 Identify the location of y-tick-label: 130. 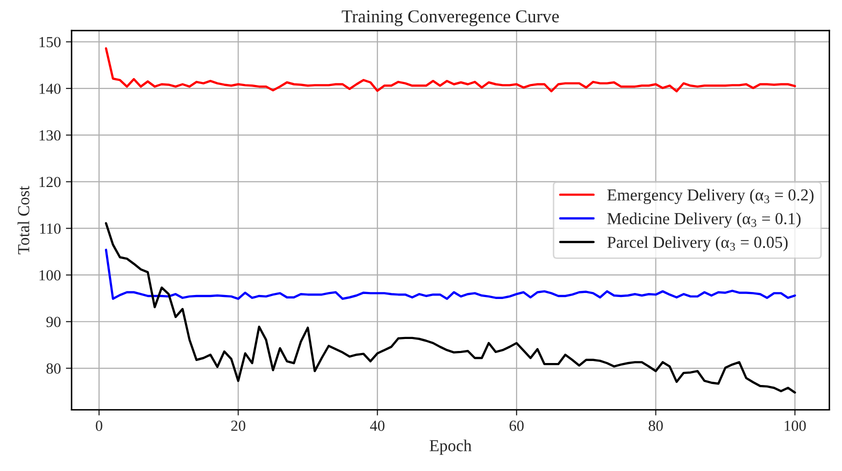
(50, 135).